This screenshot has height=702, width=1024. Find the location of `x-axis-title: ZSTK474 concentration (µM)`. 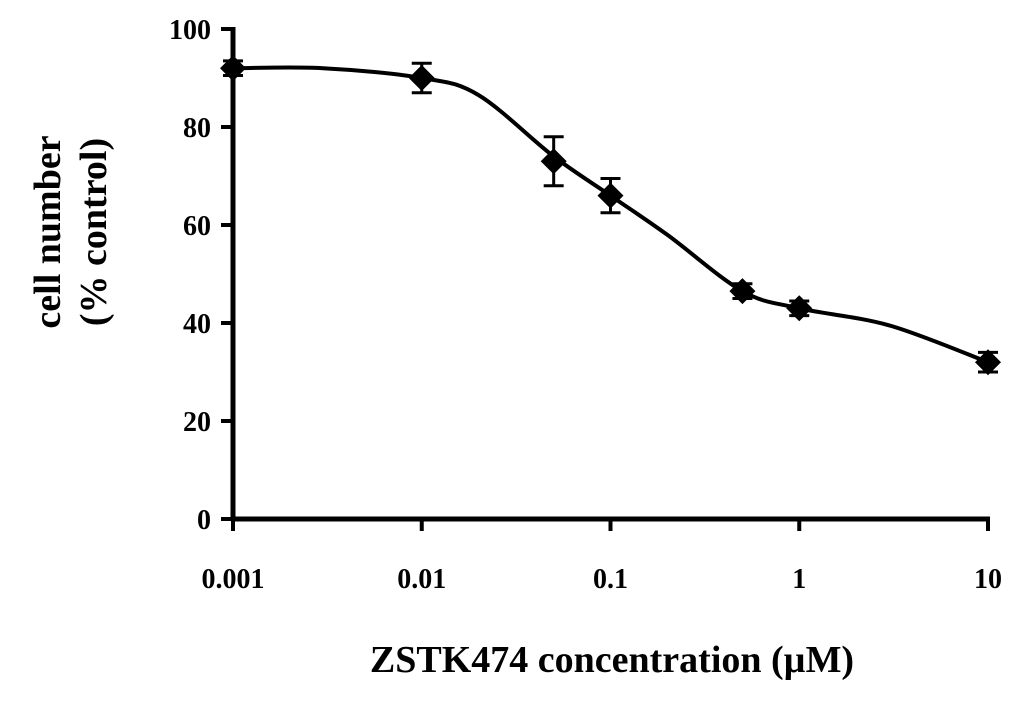

x-axis-title: ZSTK474 concentration (µM) is located at coordinates (612, 660).